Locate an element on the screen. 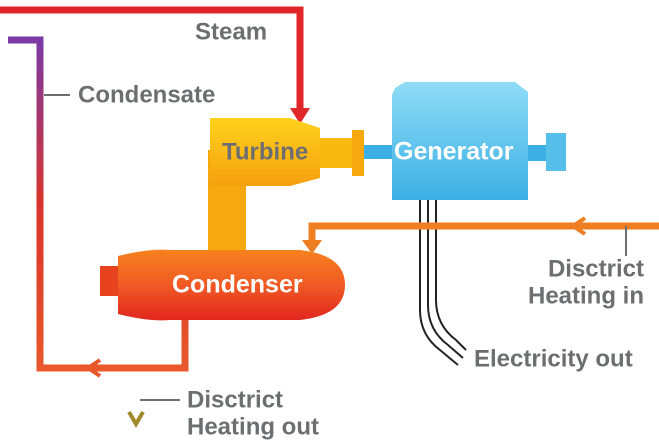 The height and width of the screenshot is (442, 659). condenser-label: Condenser is located at coordinates (237, 285).